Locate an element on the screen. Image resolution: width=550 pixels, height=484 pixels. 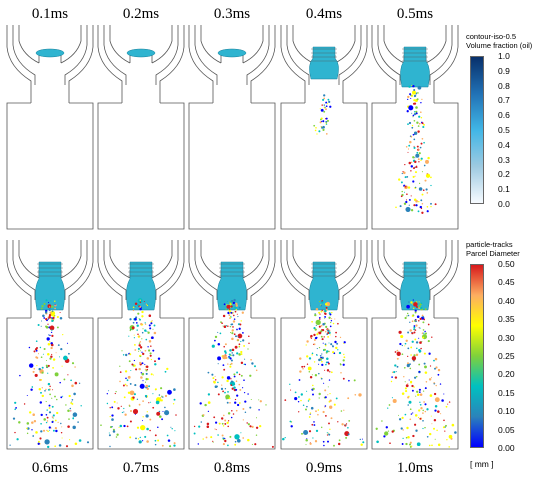
legend-top-title-2: Volume fraction (oil) is located at coordinates (499, 45).